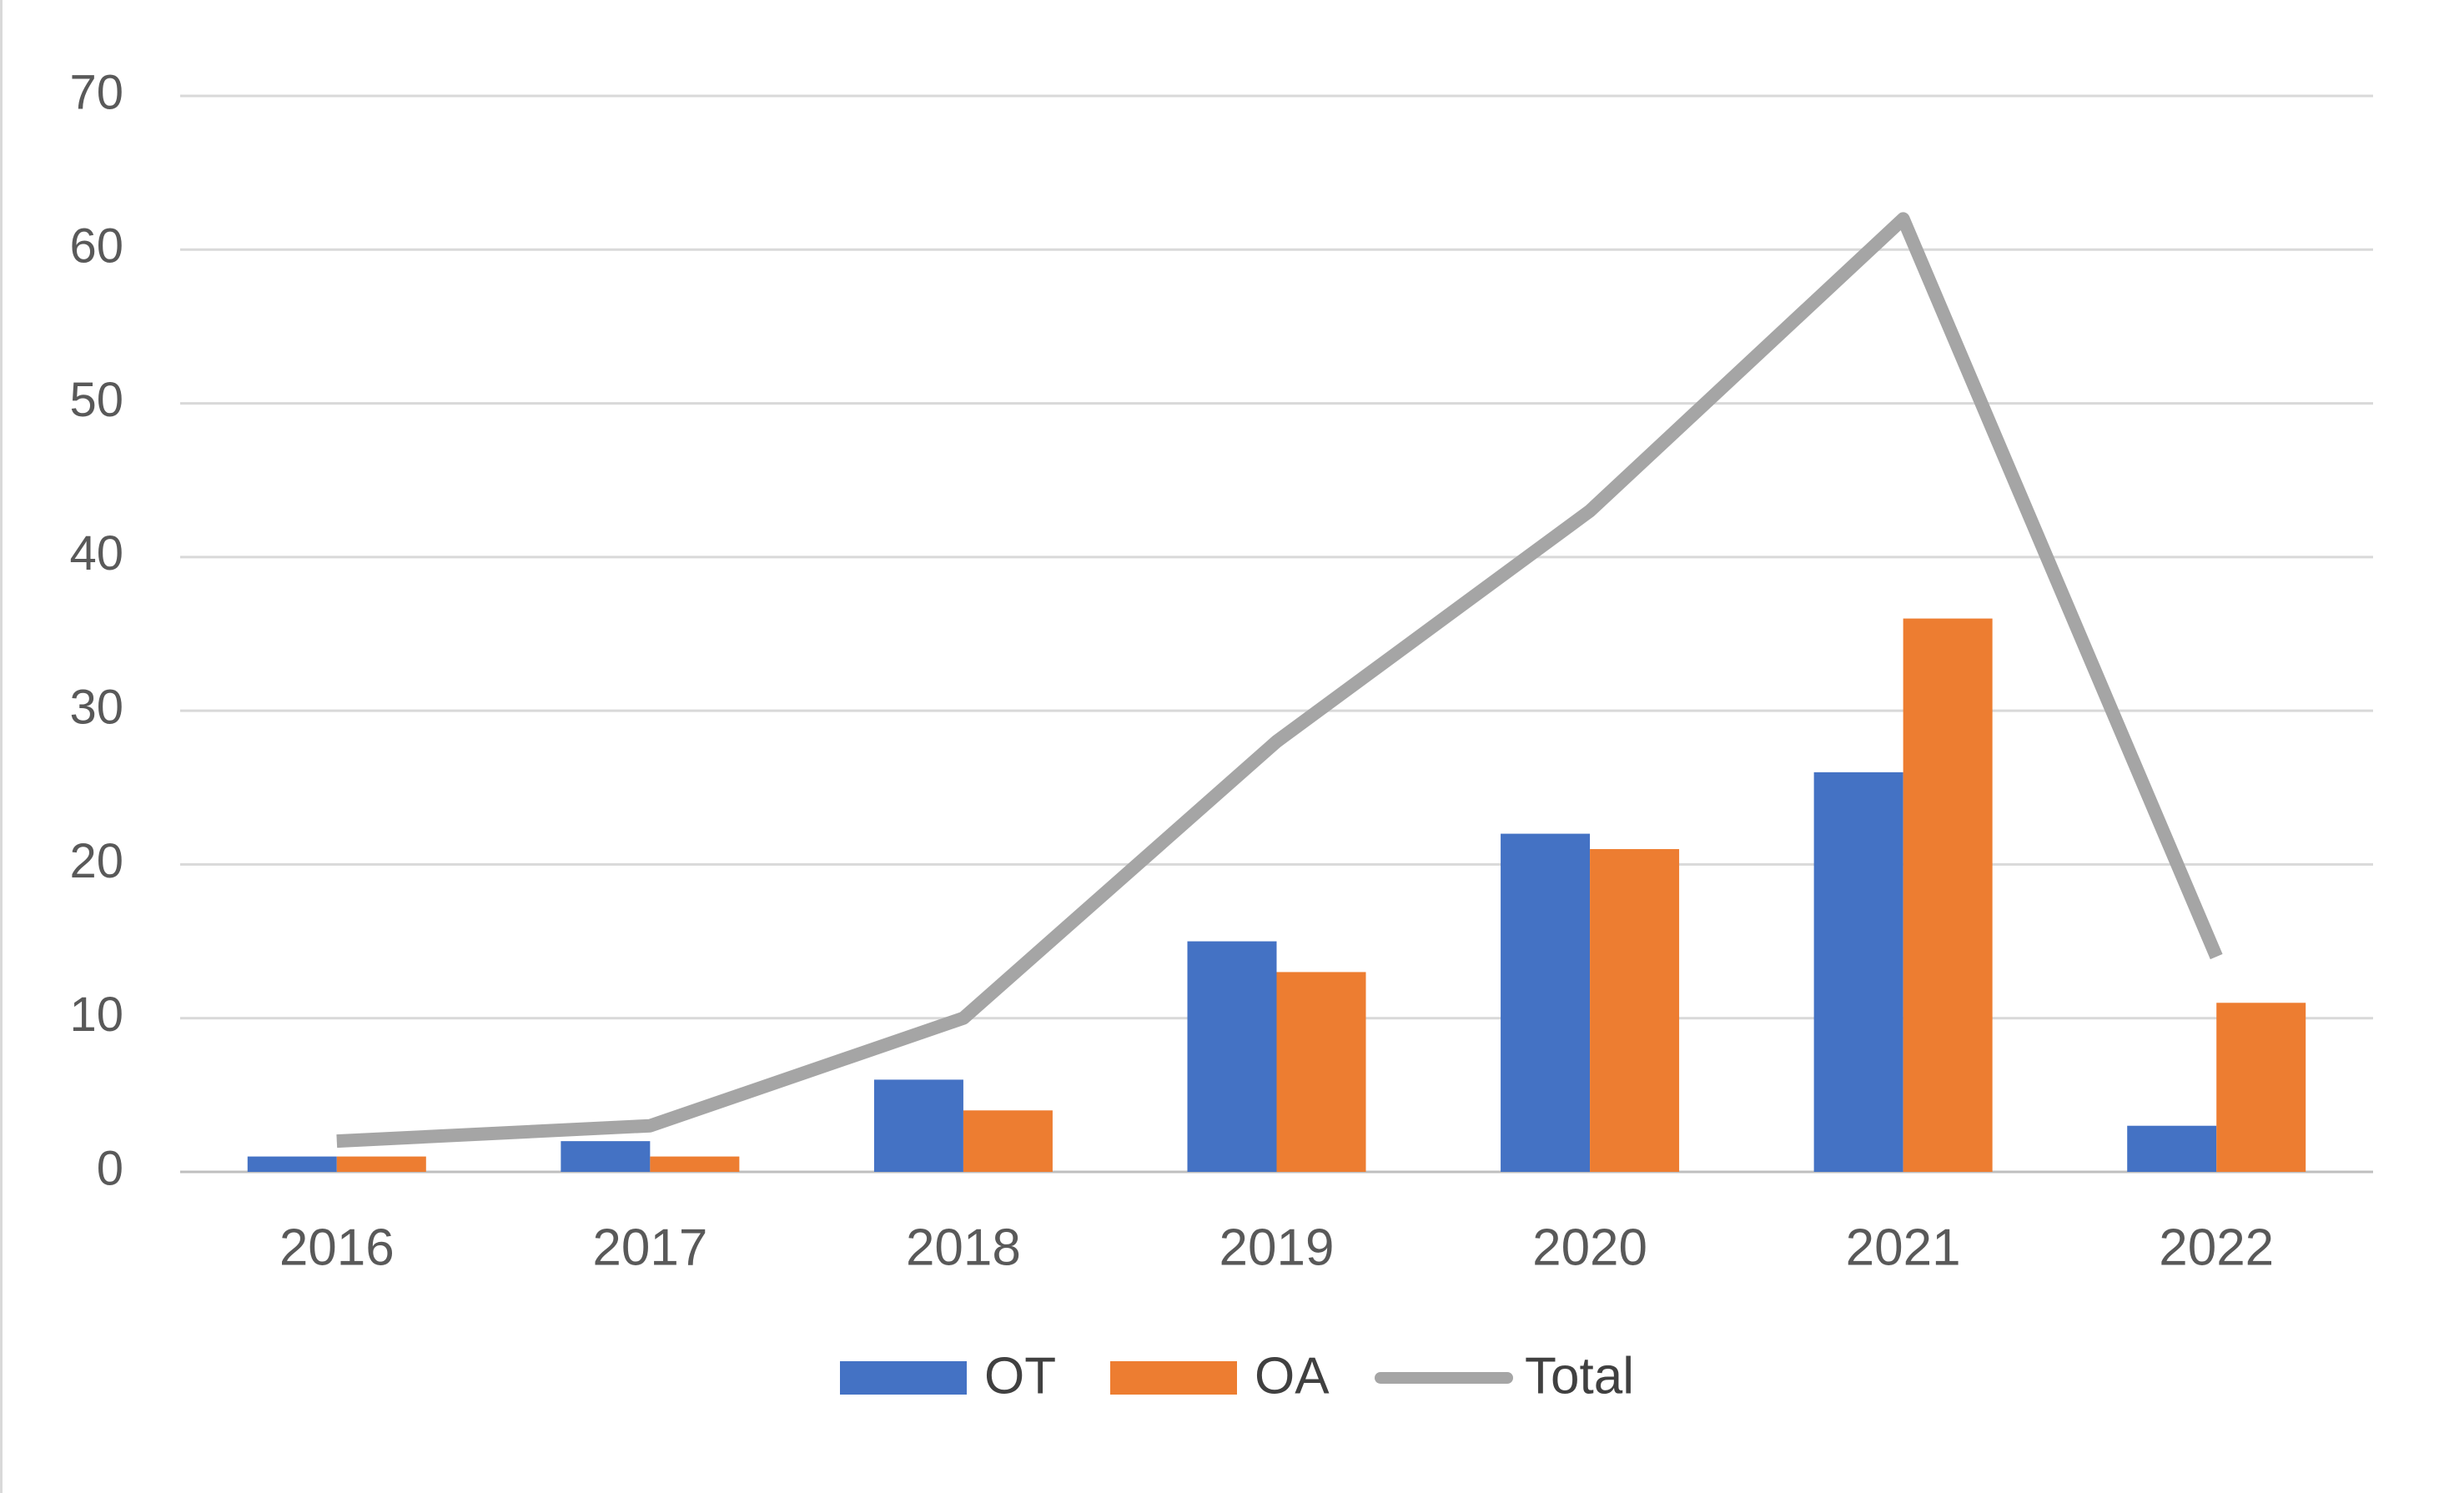  What do you see at coordinates (903, 1378) in the screenshot?
I see `legend-swatch-ot` at bounding box center [903, 1378].